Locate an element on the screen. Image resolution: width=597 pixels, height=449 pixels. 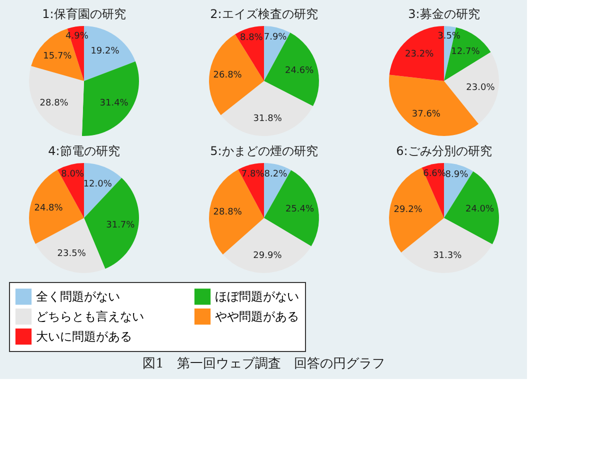
data-label: 26.8% is located at coordinates (227, 75).